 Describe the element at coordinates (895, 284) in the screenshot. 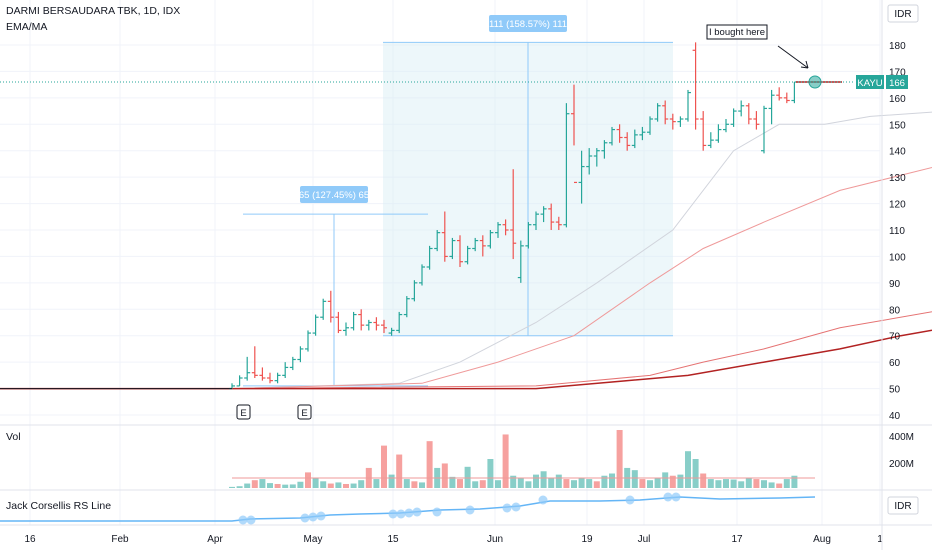

I see `y-tick-label-90: 90` at that location.